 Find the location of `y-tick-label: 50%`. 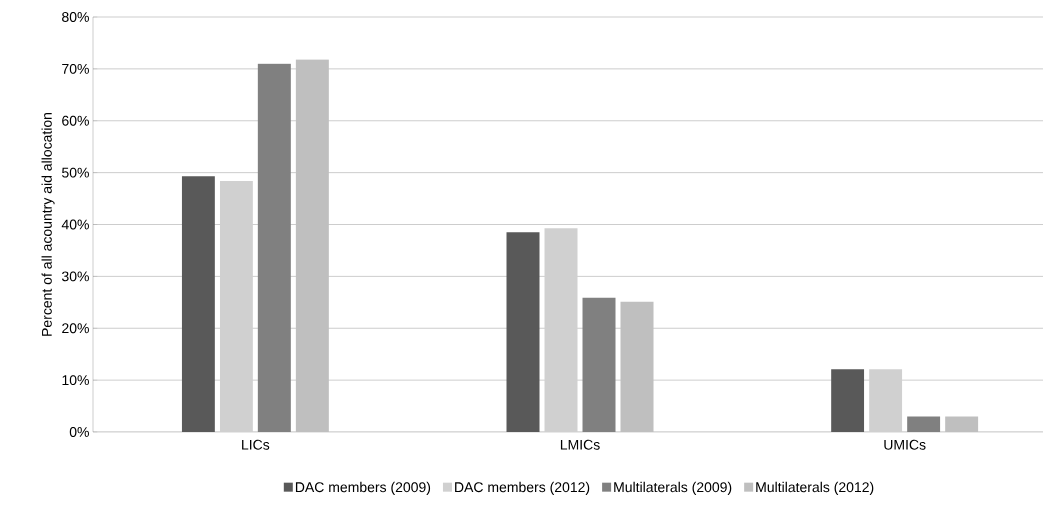

y-tick-label: 50% is located at coordinates (75, 172).